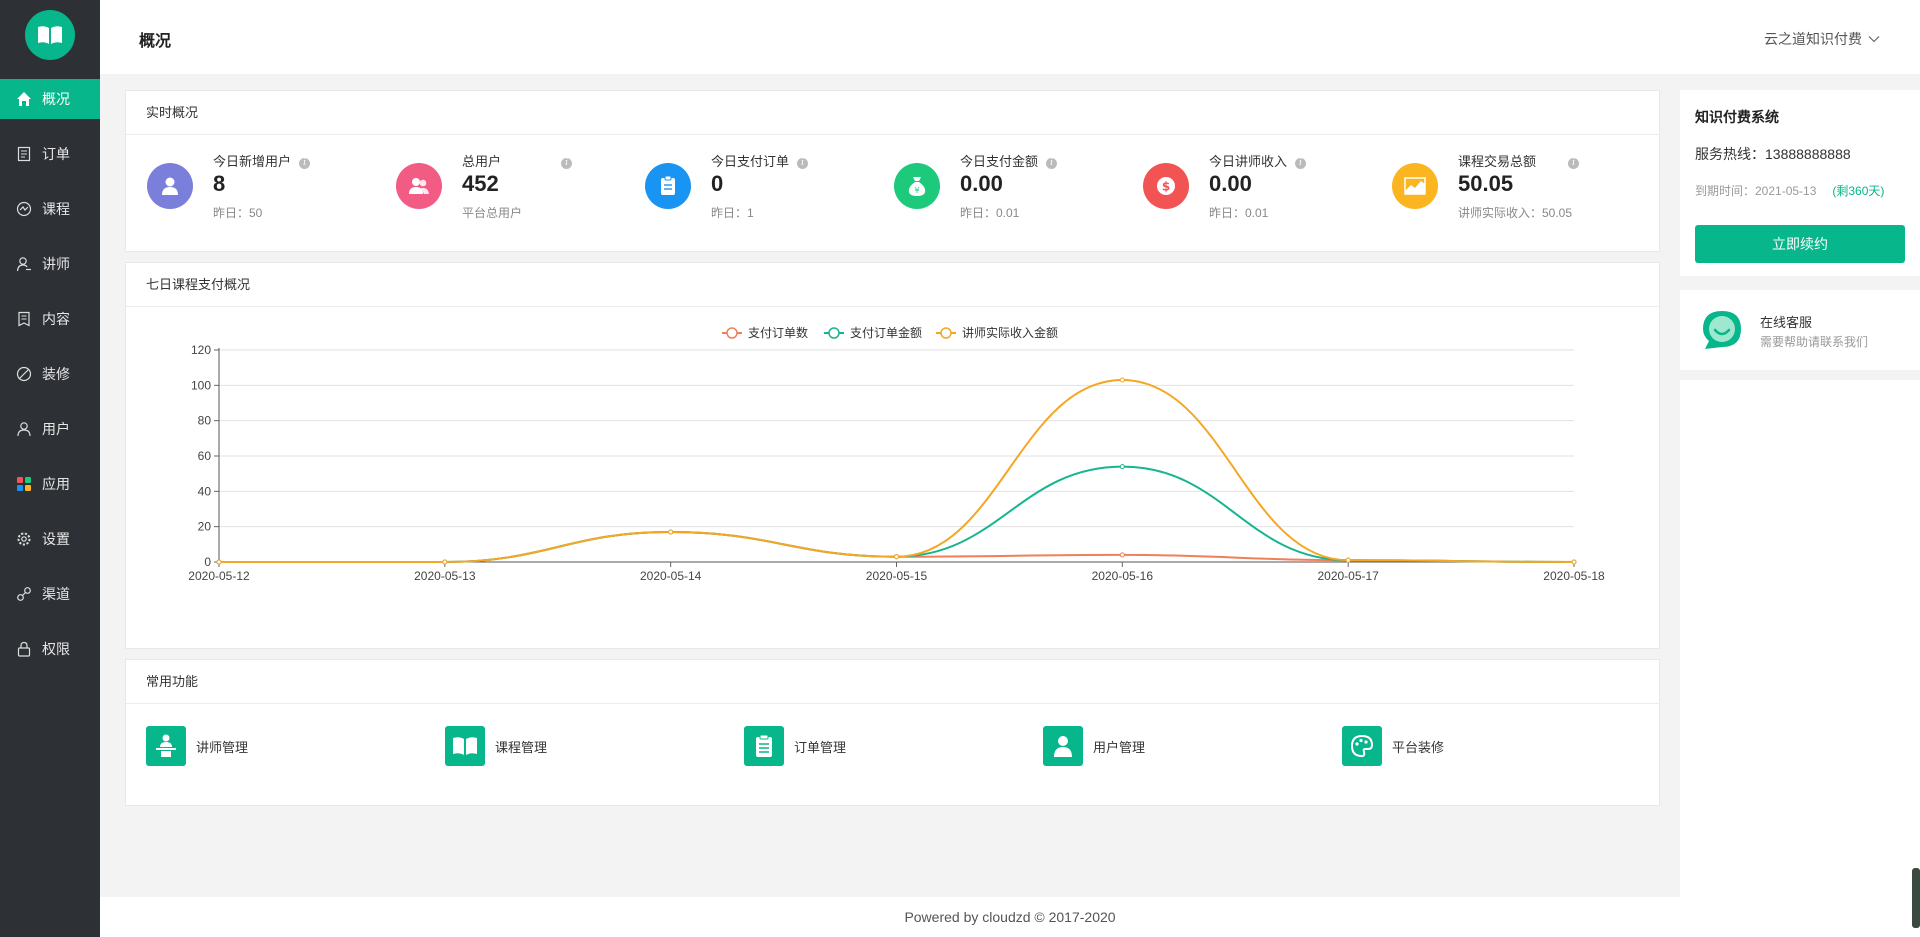 Image resolution: width=1920 pixels, height=937 pixels. I want to click on trend-chart-icon, so click(1415, 186).